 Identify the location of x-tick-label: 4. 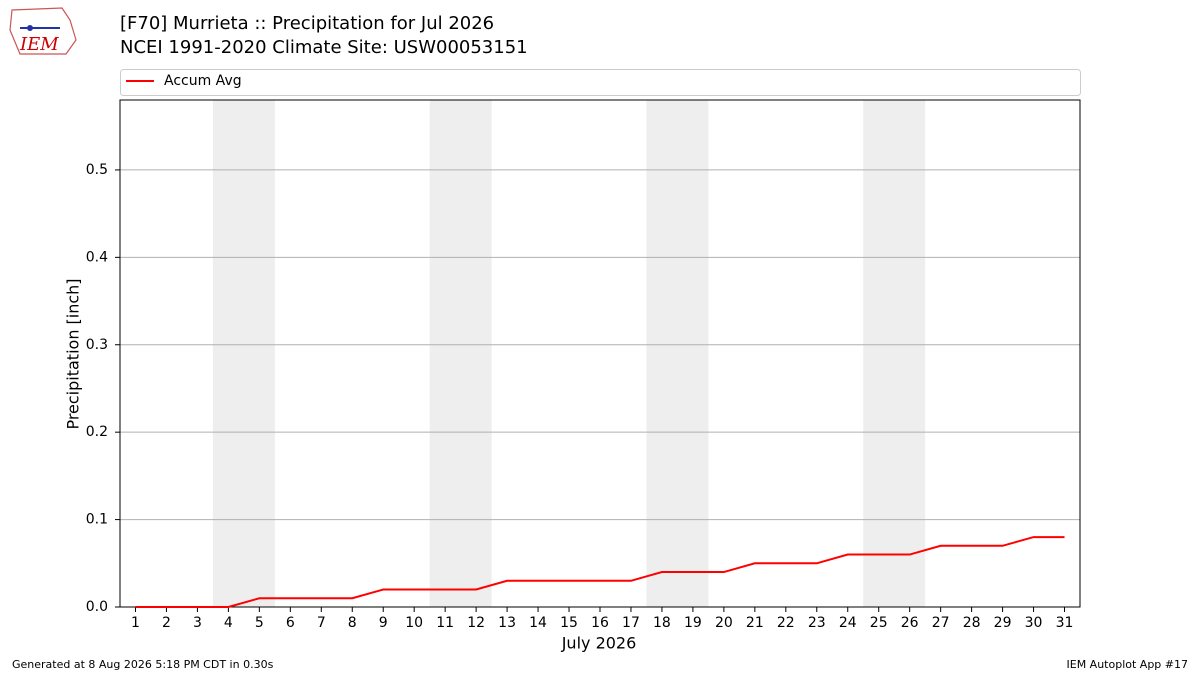
(228, 623).